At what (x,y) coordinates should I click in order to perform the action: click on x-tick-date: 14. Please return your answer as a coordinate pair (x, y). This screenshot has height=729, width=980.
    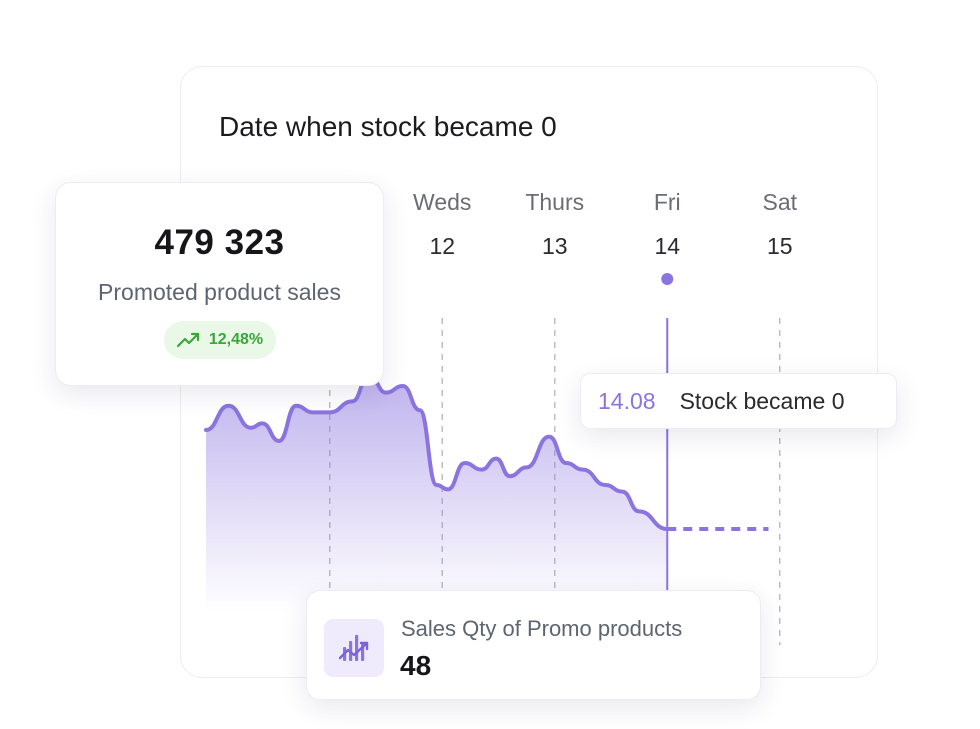
    Looking at the image, I should click on (667, 246).